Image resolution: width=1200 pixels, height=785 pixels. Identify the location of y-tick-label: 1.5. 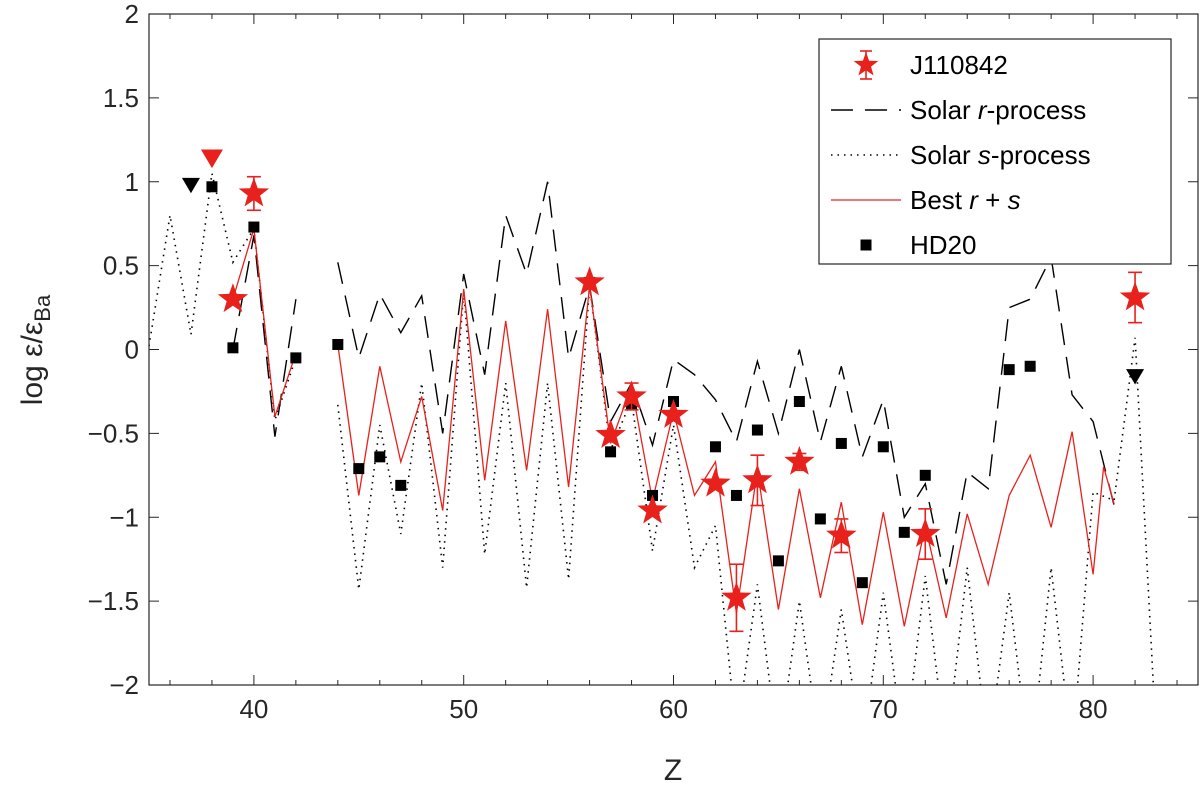
(121, 98).